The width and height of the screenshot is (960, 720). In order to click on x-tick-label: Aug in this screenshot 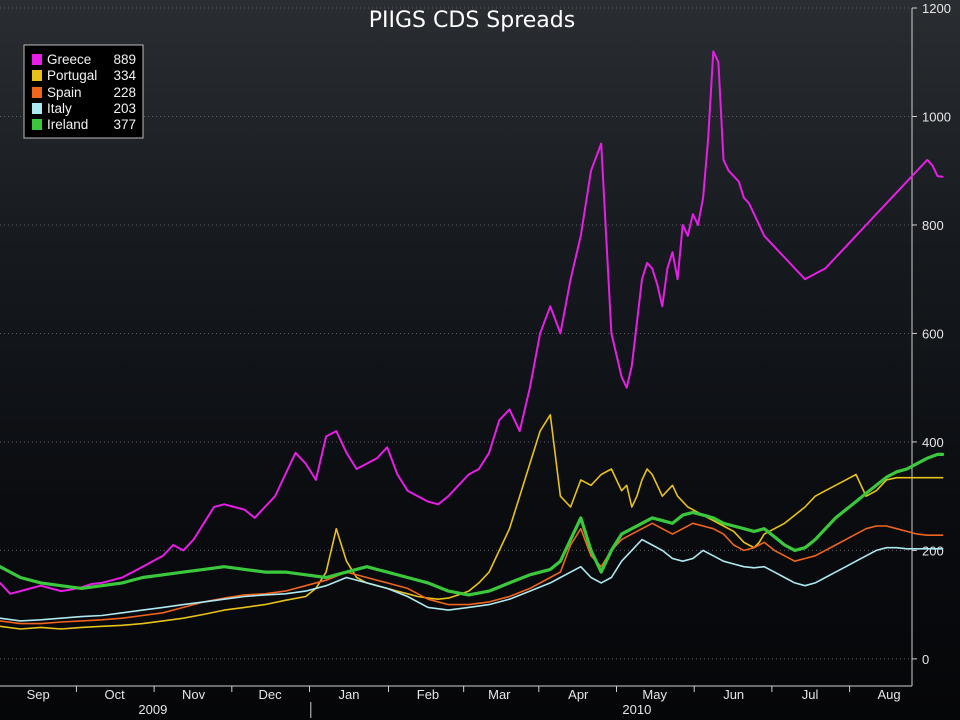, I will do `click(889, 694)`.